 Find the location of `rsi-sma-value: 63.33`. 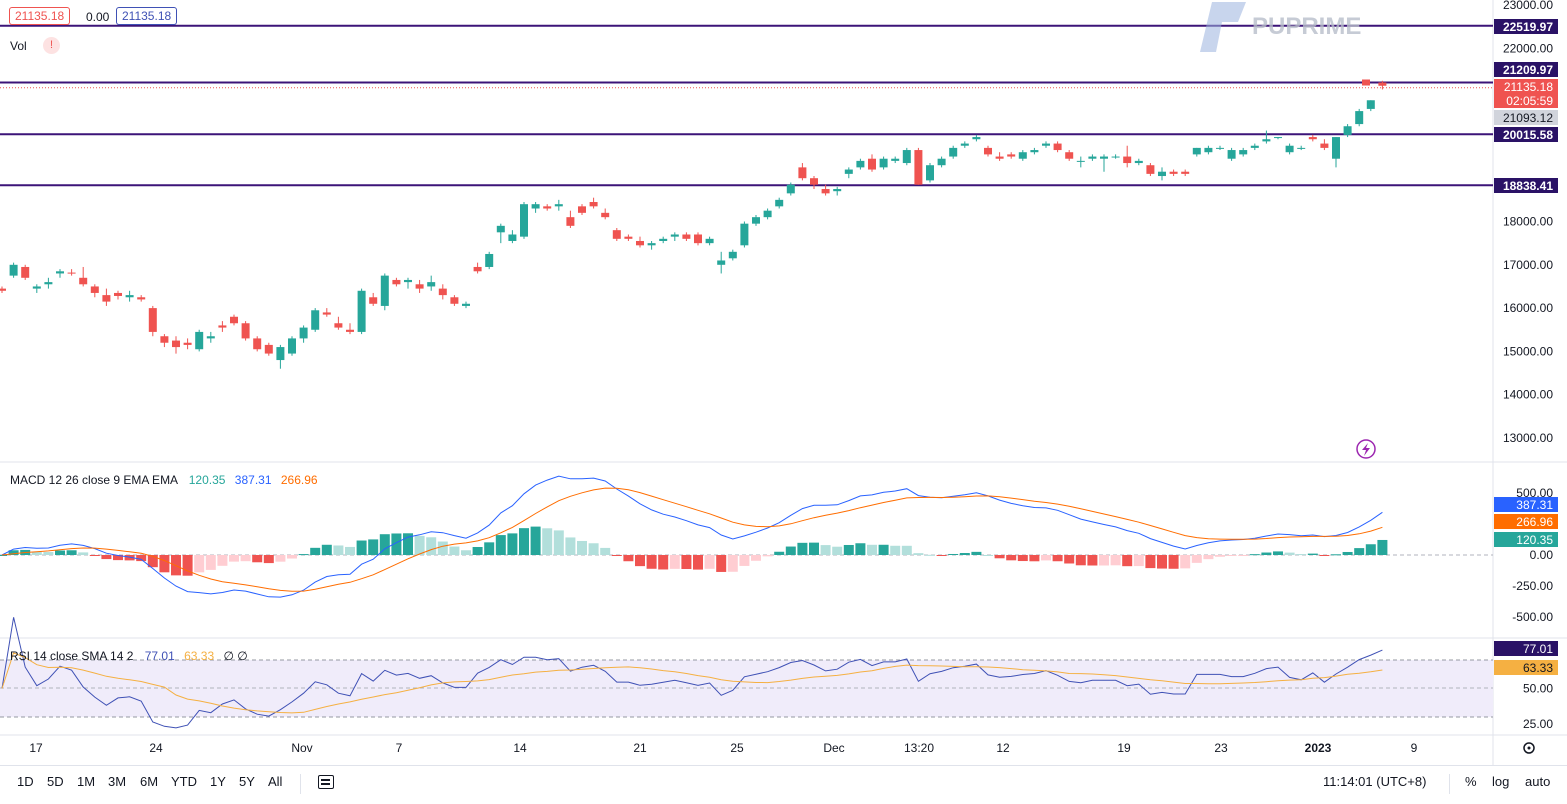

rsi-sma-value: 63.33 is located at coordinates (199, 656).